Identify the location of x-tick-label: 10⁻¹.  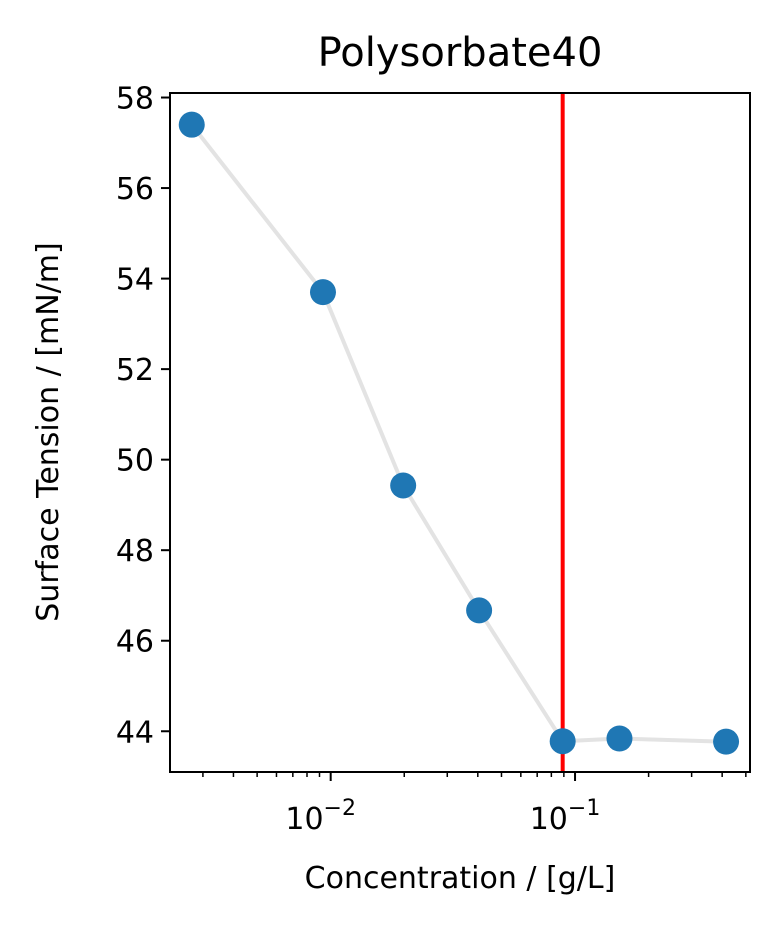
(565, 816).